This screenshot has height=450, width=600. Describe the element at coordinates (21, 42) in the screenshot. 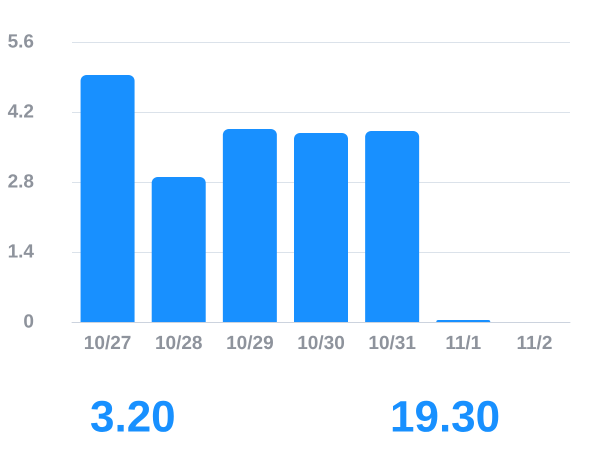

I see `y-tick-label: 5.6` at that location.